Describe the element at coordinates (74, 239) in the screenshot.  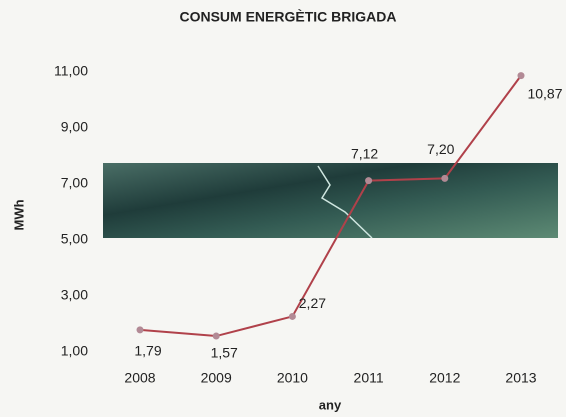
I see `y-tick-label: 5,00` at that location.